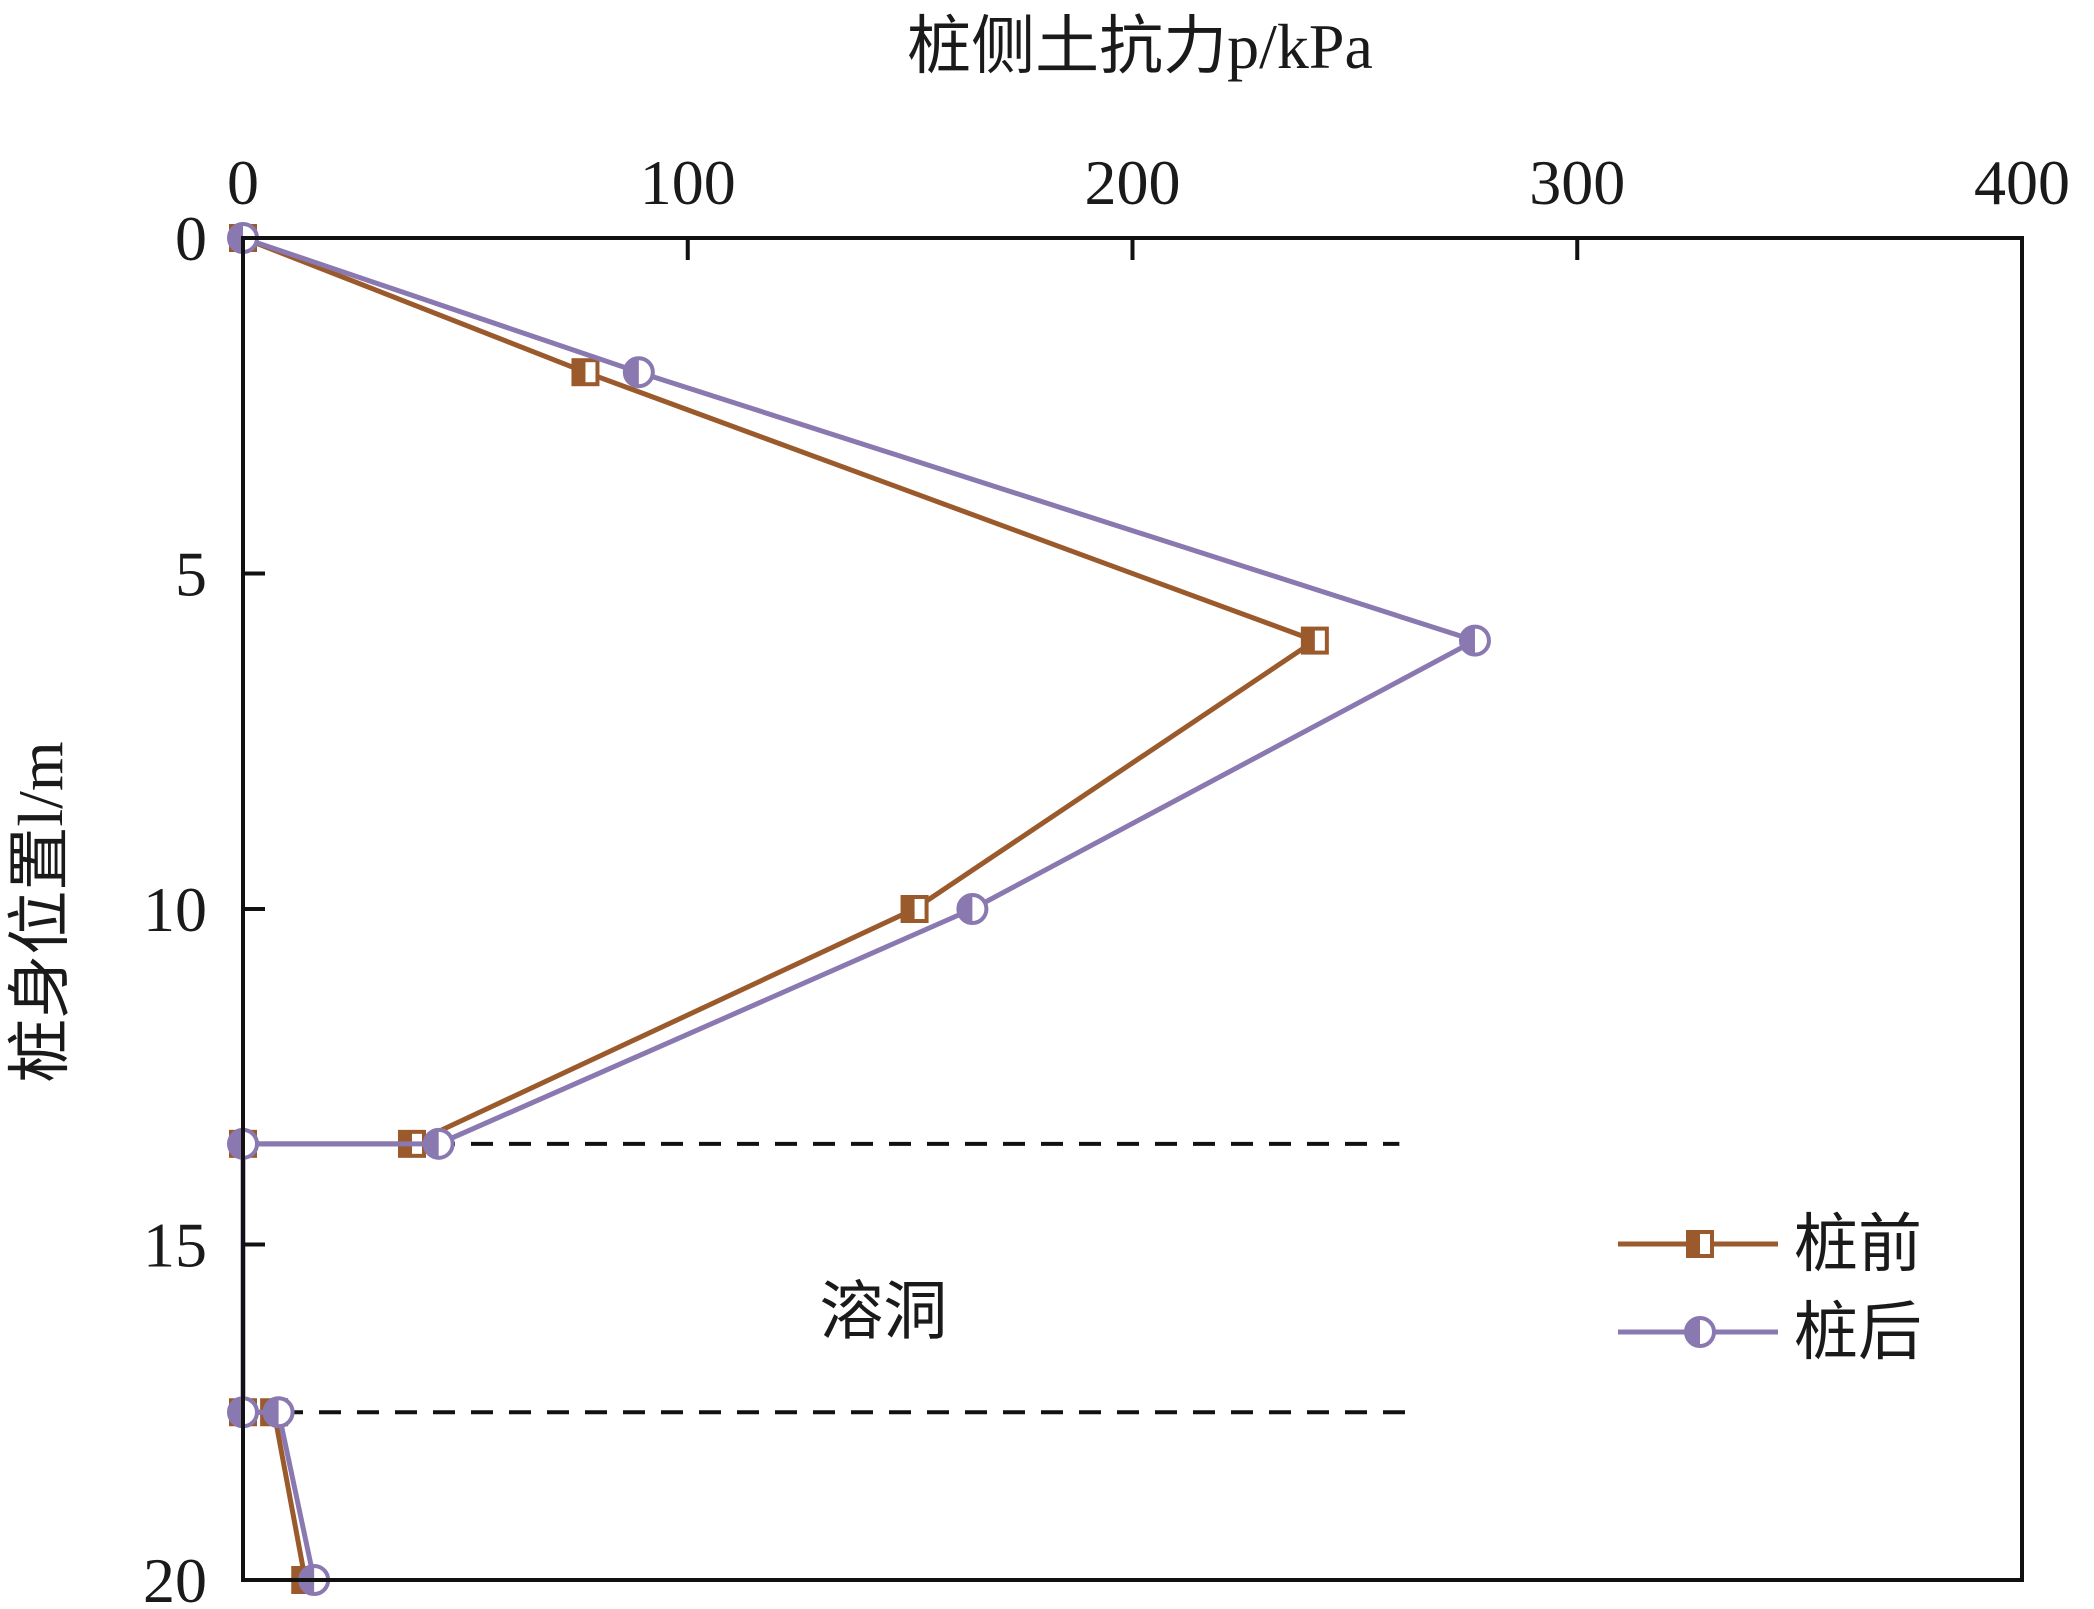 This screenshot has width=2094, height=1609. I want to click on legend-item: 桩前, so click(1770, 1244).